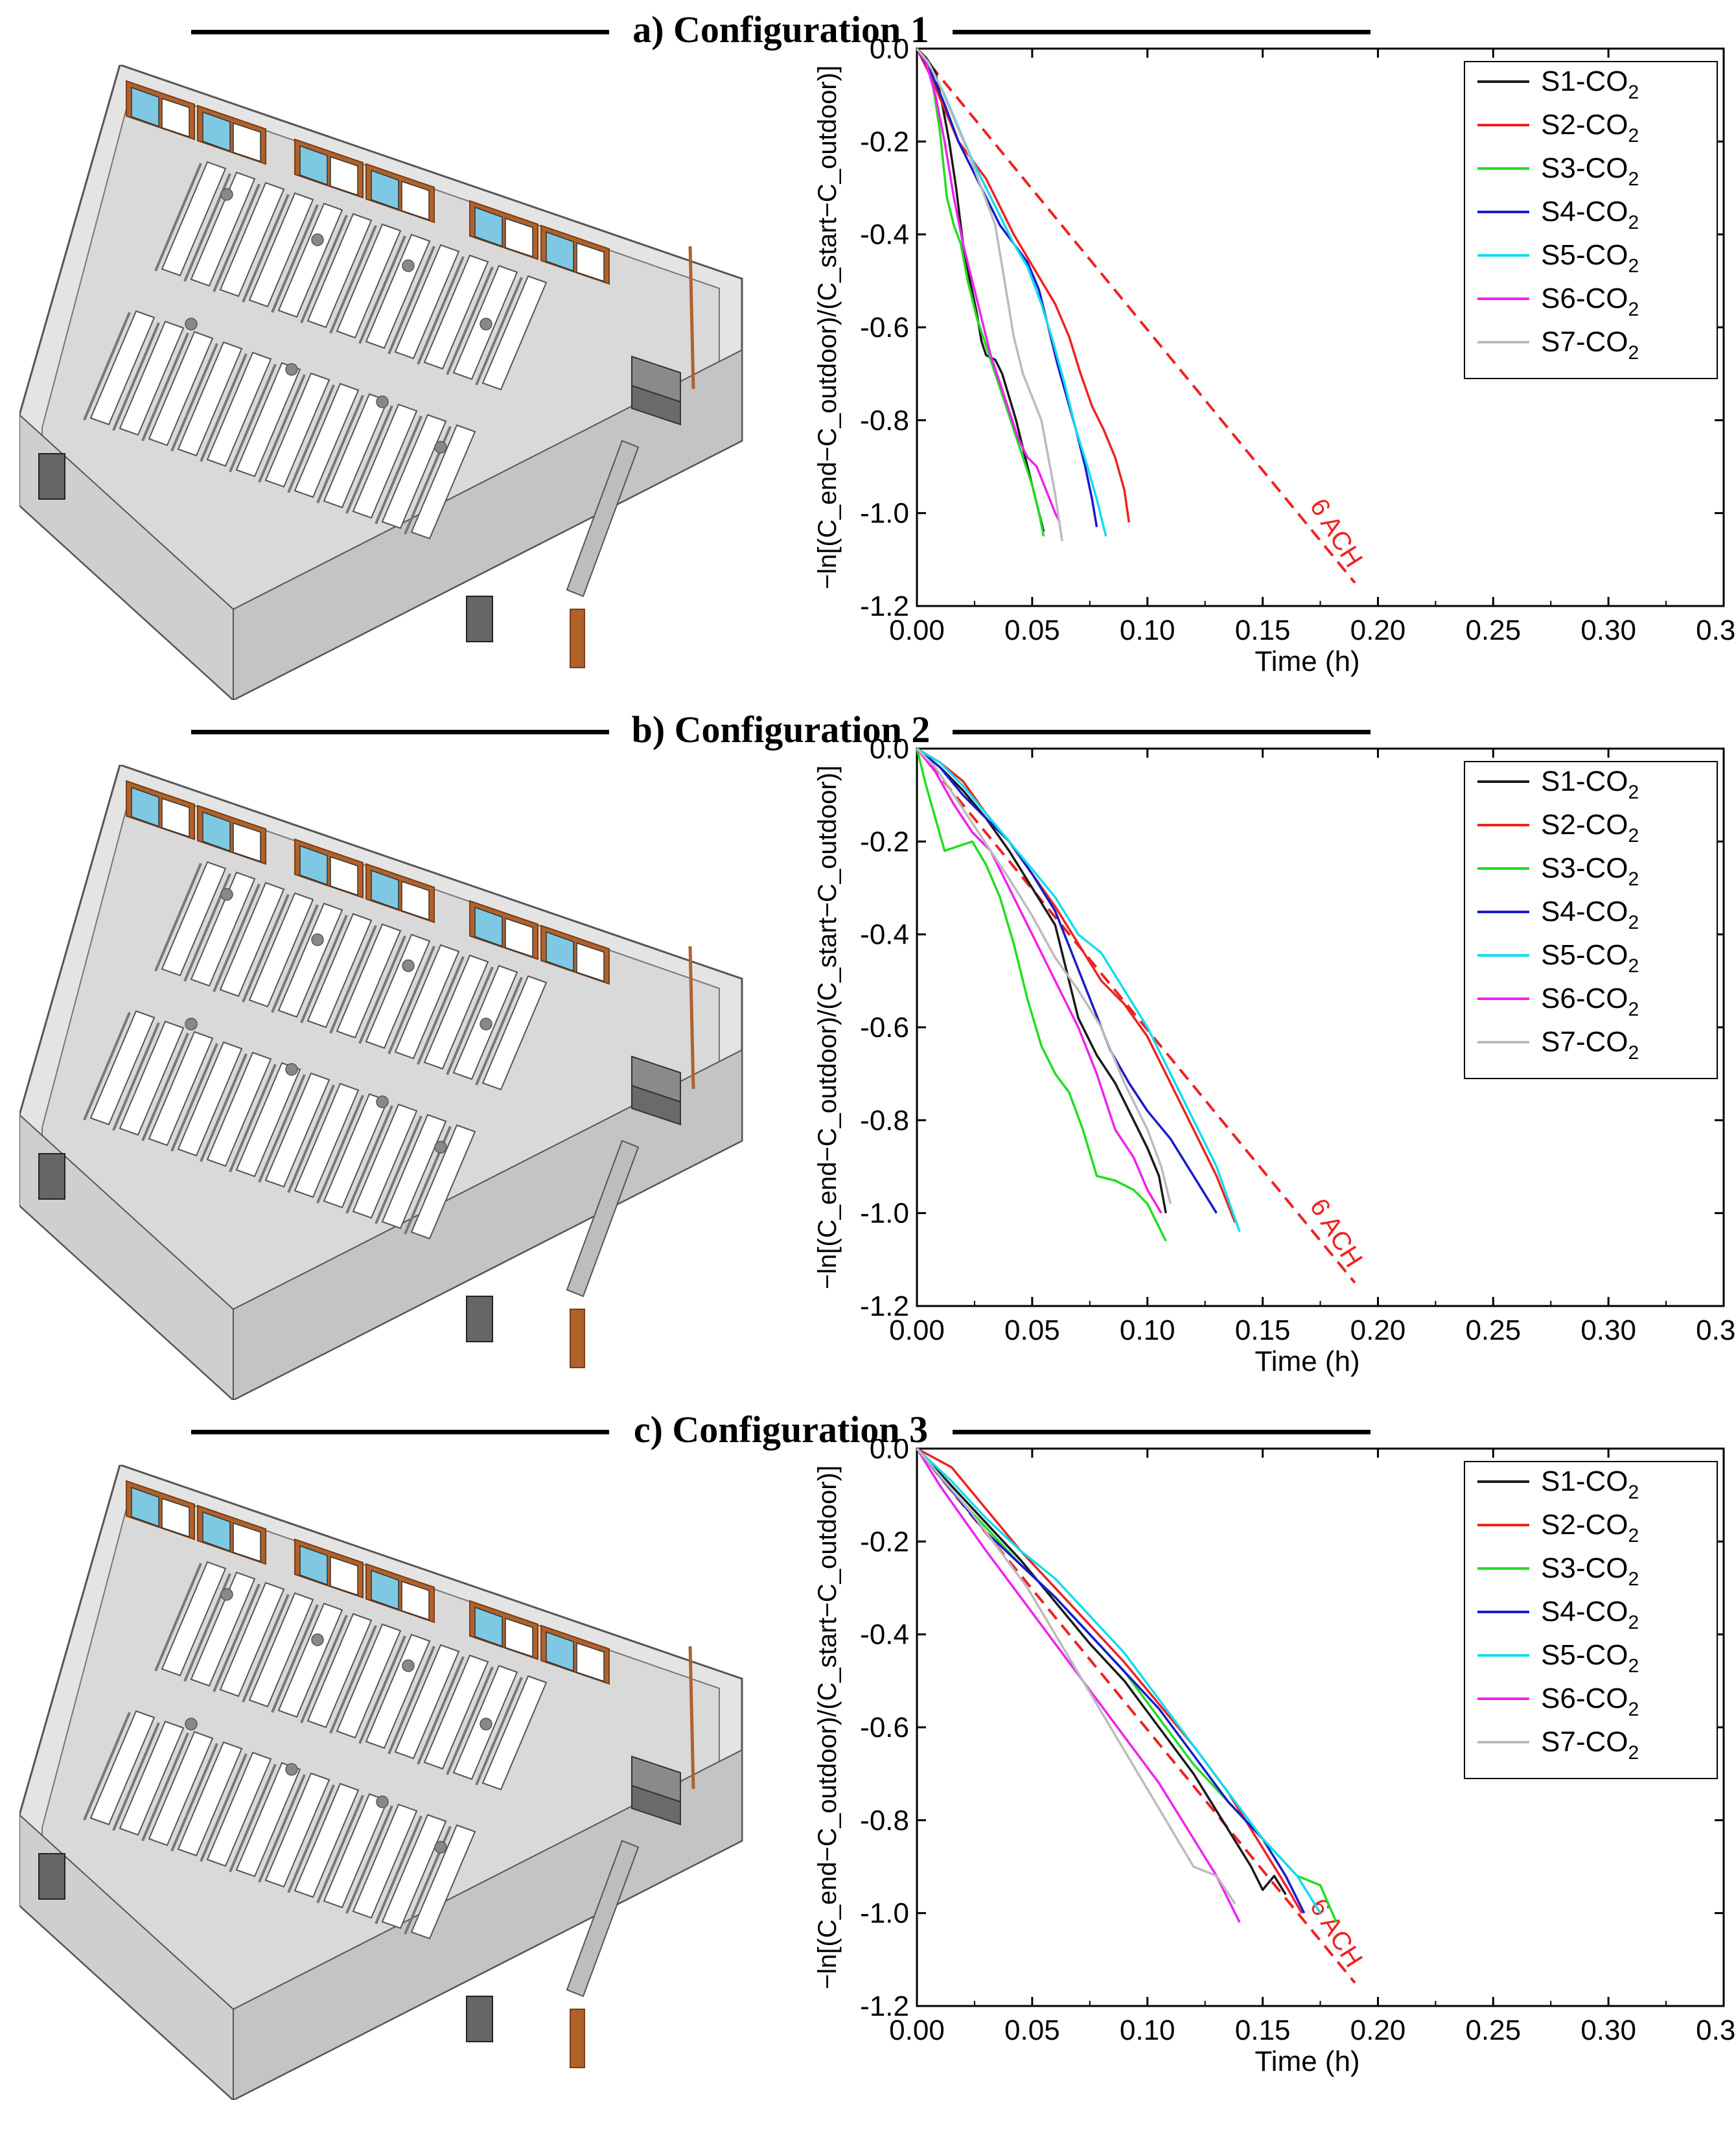 This screenshot has width=1736, height=2146. What do you see at coordinates (989, 294) in the screenshot?
I see `series-line-s7` at bounding box center [989, 294].